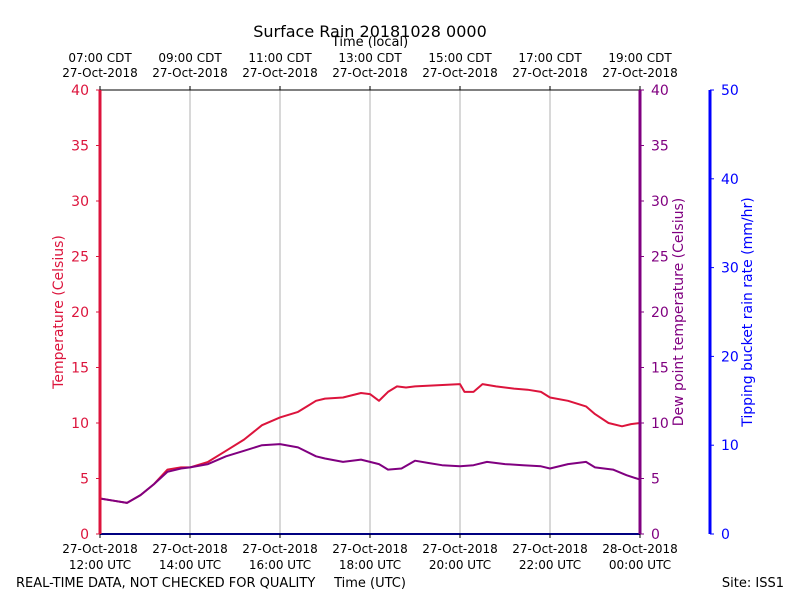  Describe the element at coordinates (190, 565) in the screenshot. I see `x-tick-label-time: 14:00 UTC` at that location.